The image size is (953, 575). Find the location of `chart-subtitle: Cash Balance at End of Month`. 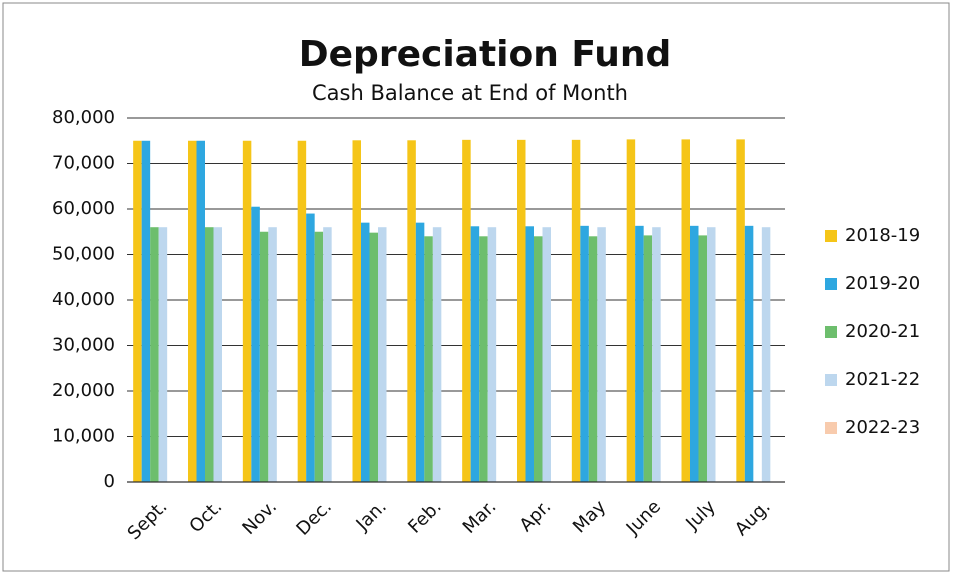

chart-subtitle: Cash Balance at End of Month is located at coordinates (470, 93).